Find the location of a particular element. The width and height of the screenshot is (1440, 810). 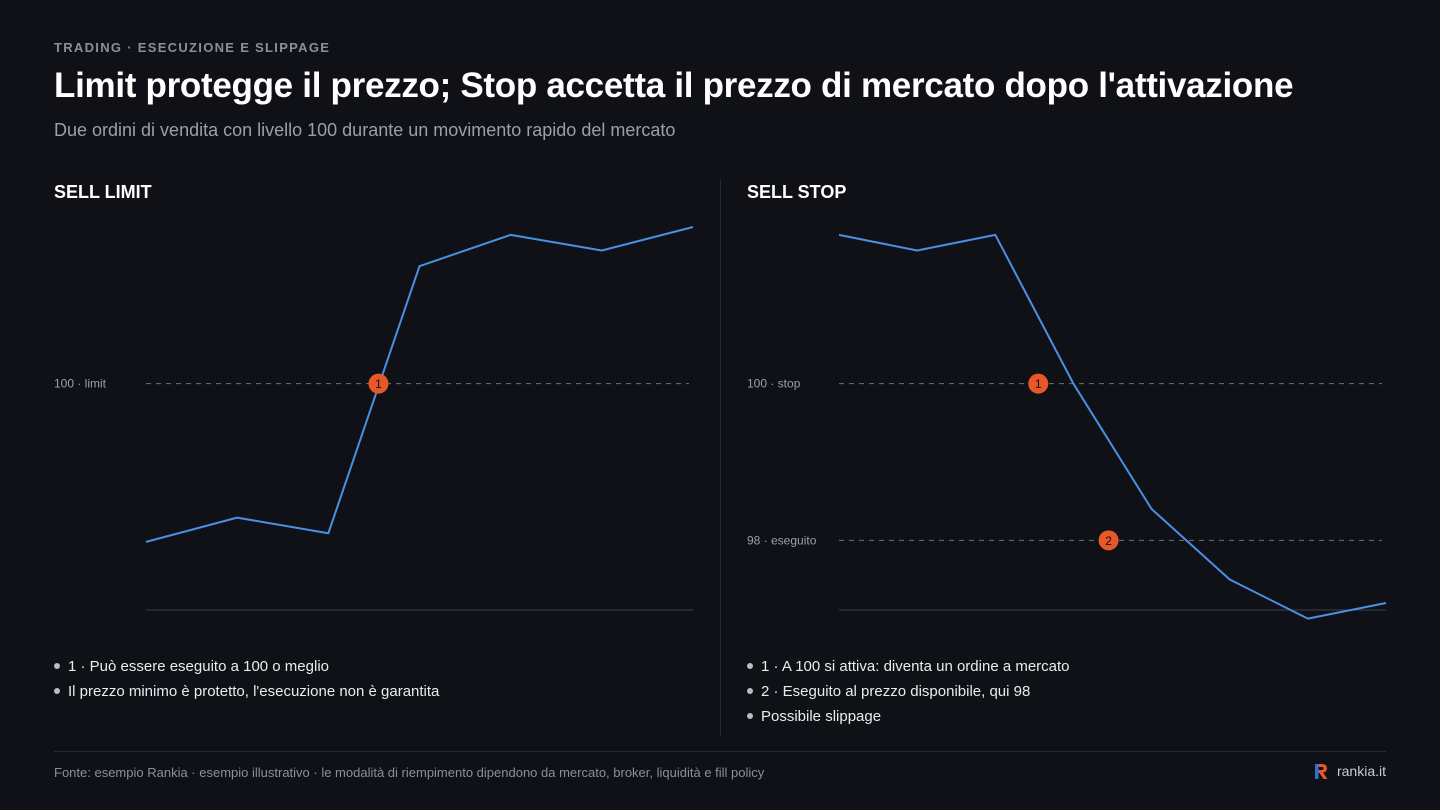

note-item: 1 · Può essere eseguito a 100 o meglio is located at coordinates (246, 666).